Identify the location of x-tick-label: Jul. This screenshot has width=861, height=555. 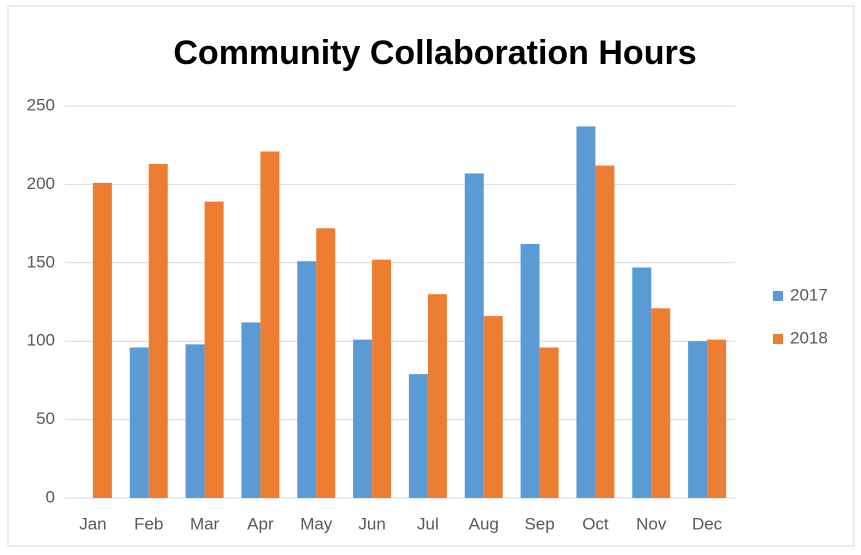
(428, 523).